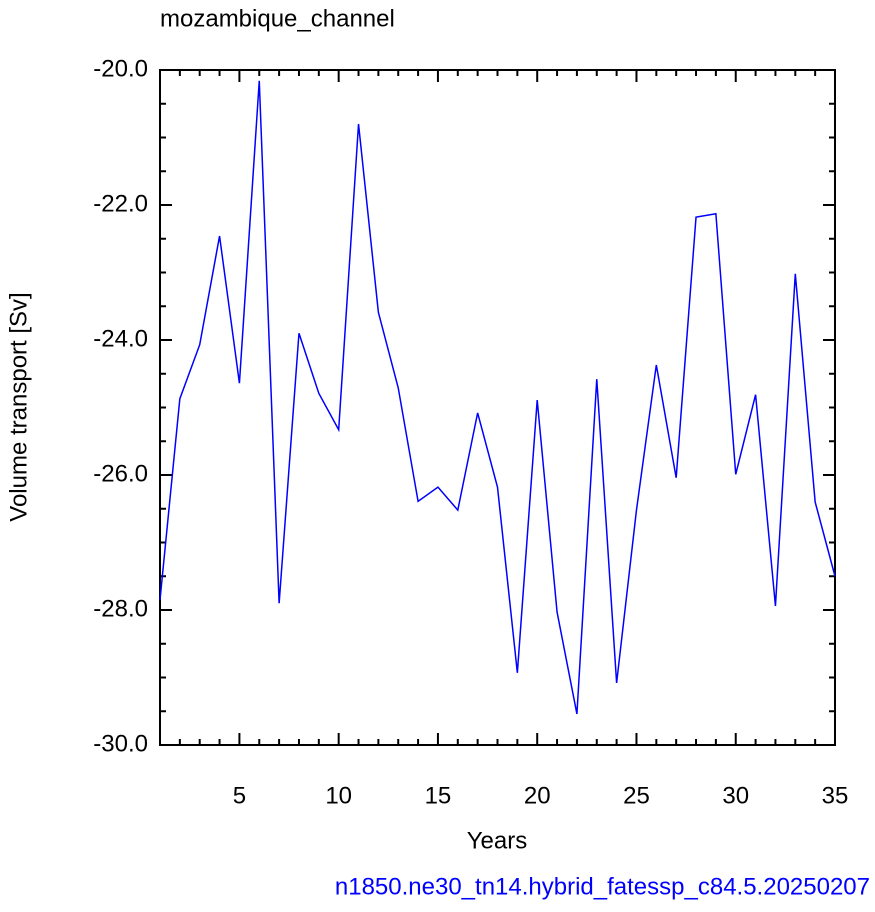  What do you see at coordinates (120, 203) in the screenshot?
I see `y-tick-label: -22.0` at bounding box center [120, 203].